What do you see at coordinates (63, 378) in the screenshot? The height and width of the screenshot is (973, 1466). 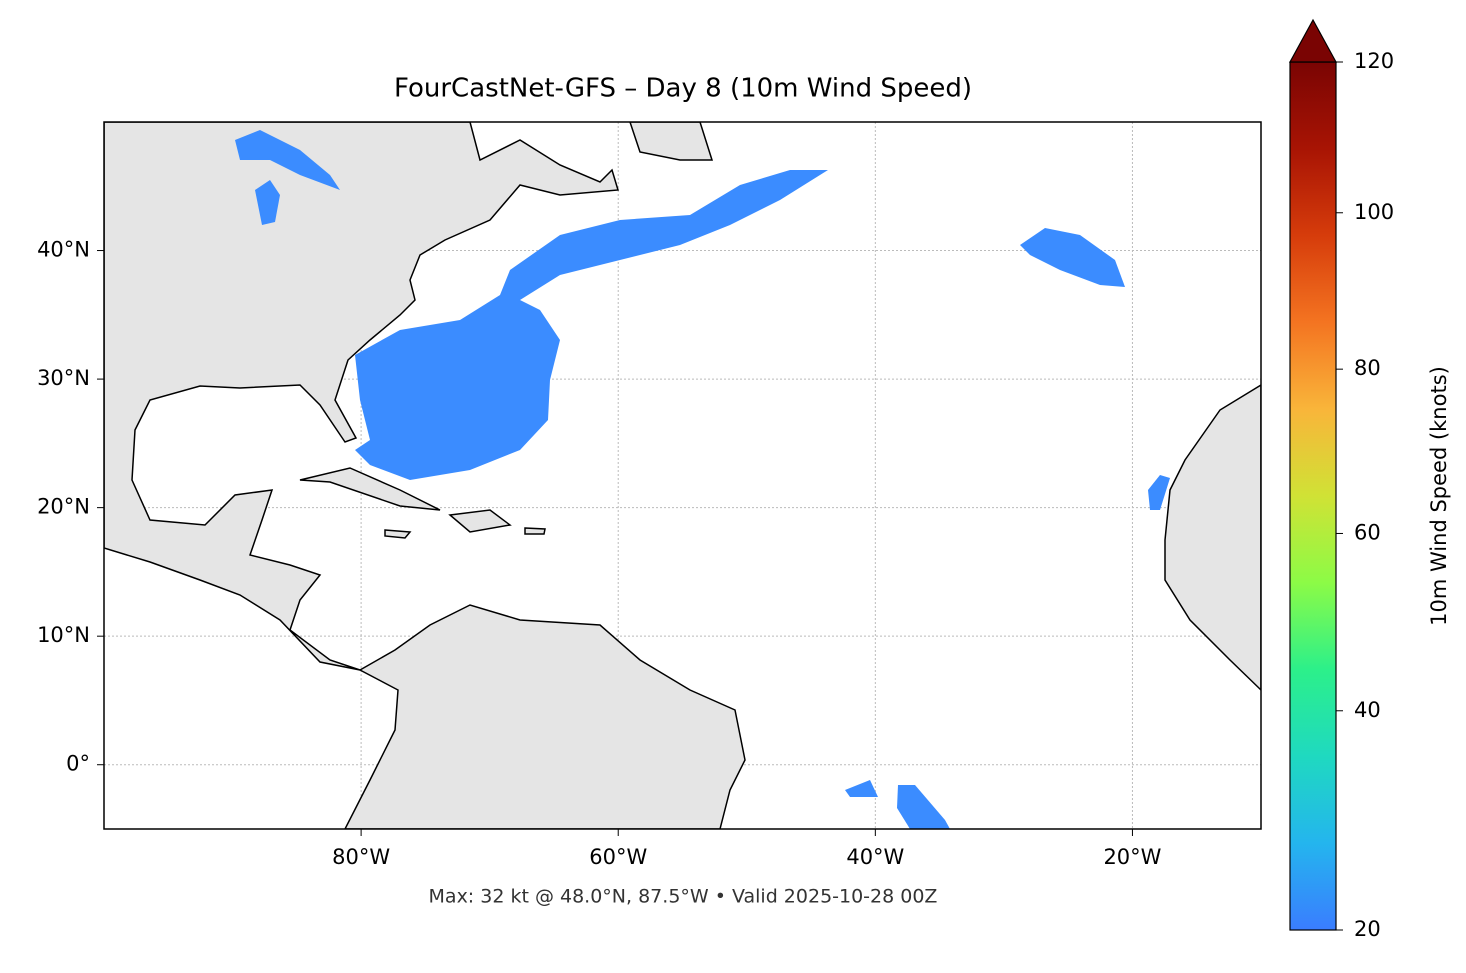 I see `y-tick-label: 30°N` at bounding box center [63, 378].